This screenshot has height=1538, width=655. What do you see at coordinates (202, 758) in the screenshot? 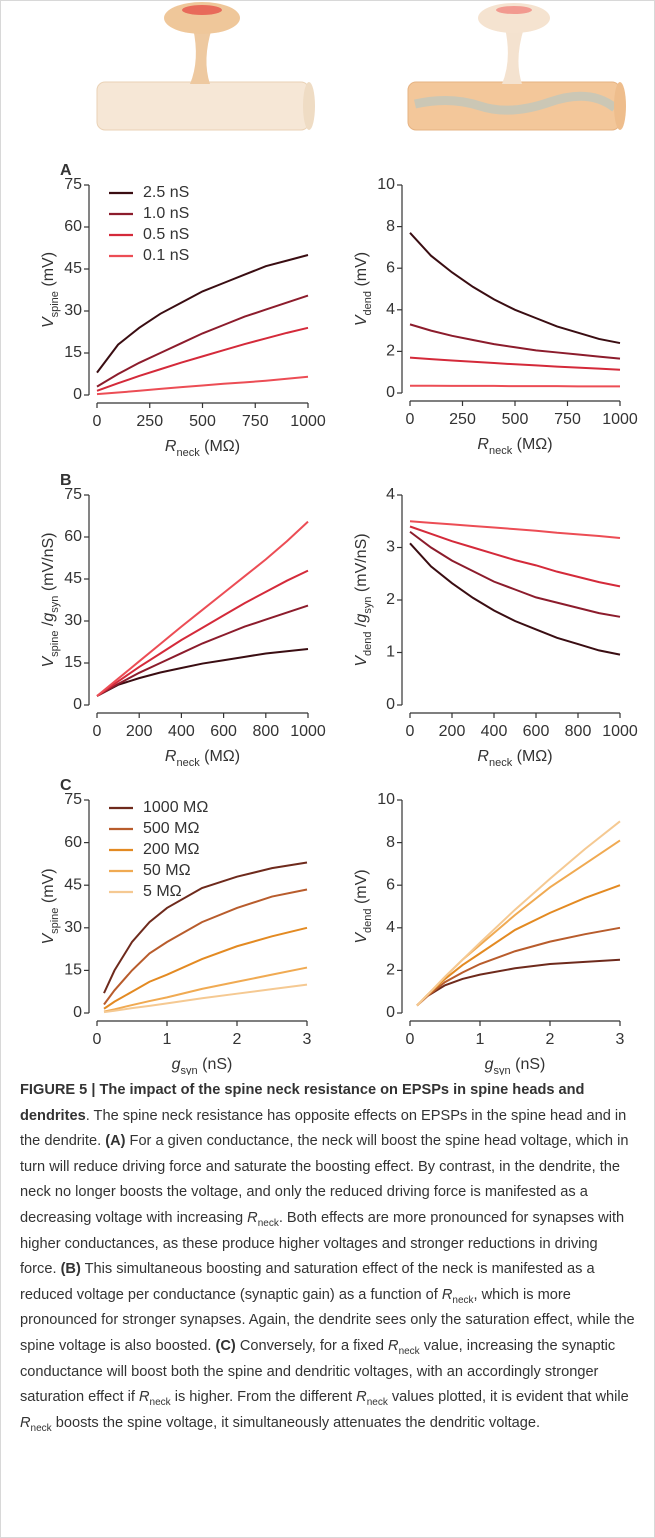
I see `x-axis-label: Rneck (MΩ)` at bounding box center [202, 758].